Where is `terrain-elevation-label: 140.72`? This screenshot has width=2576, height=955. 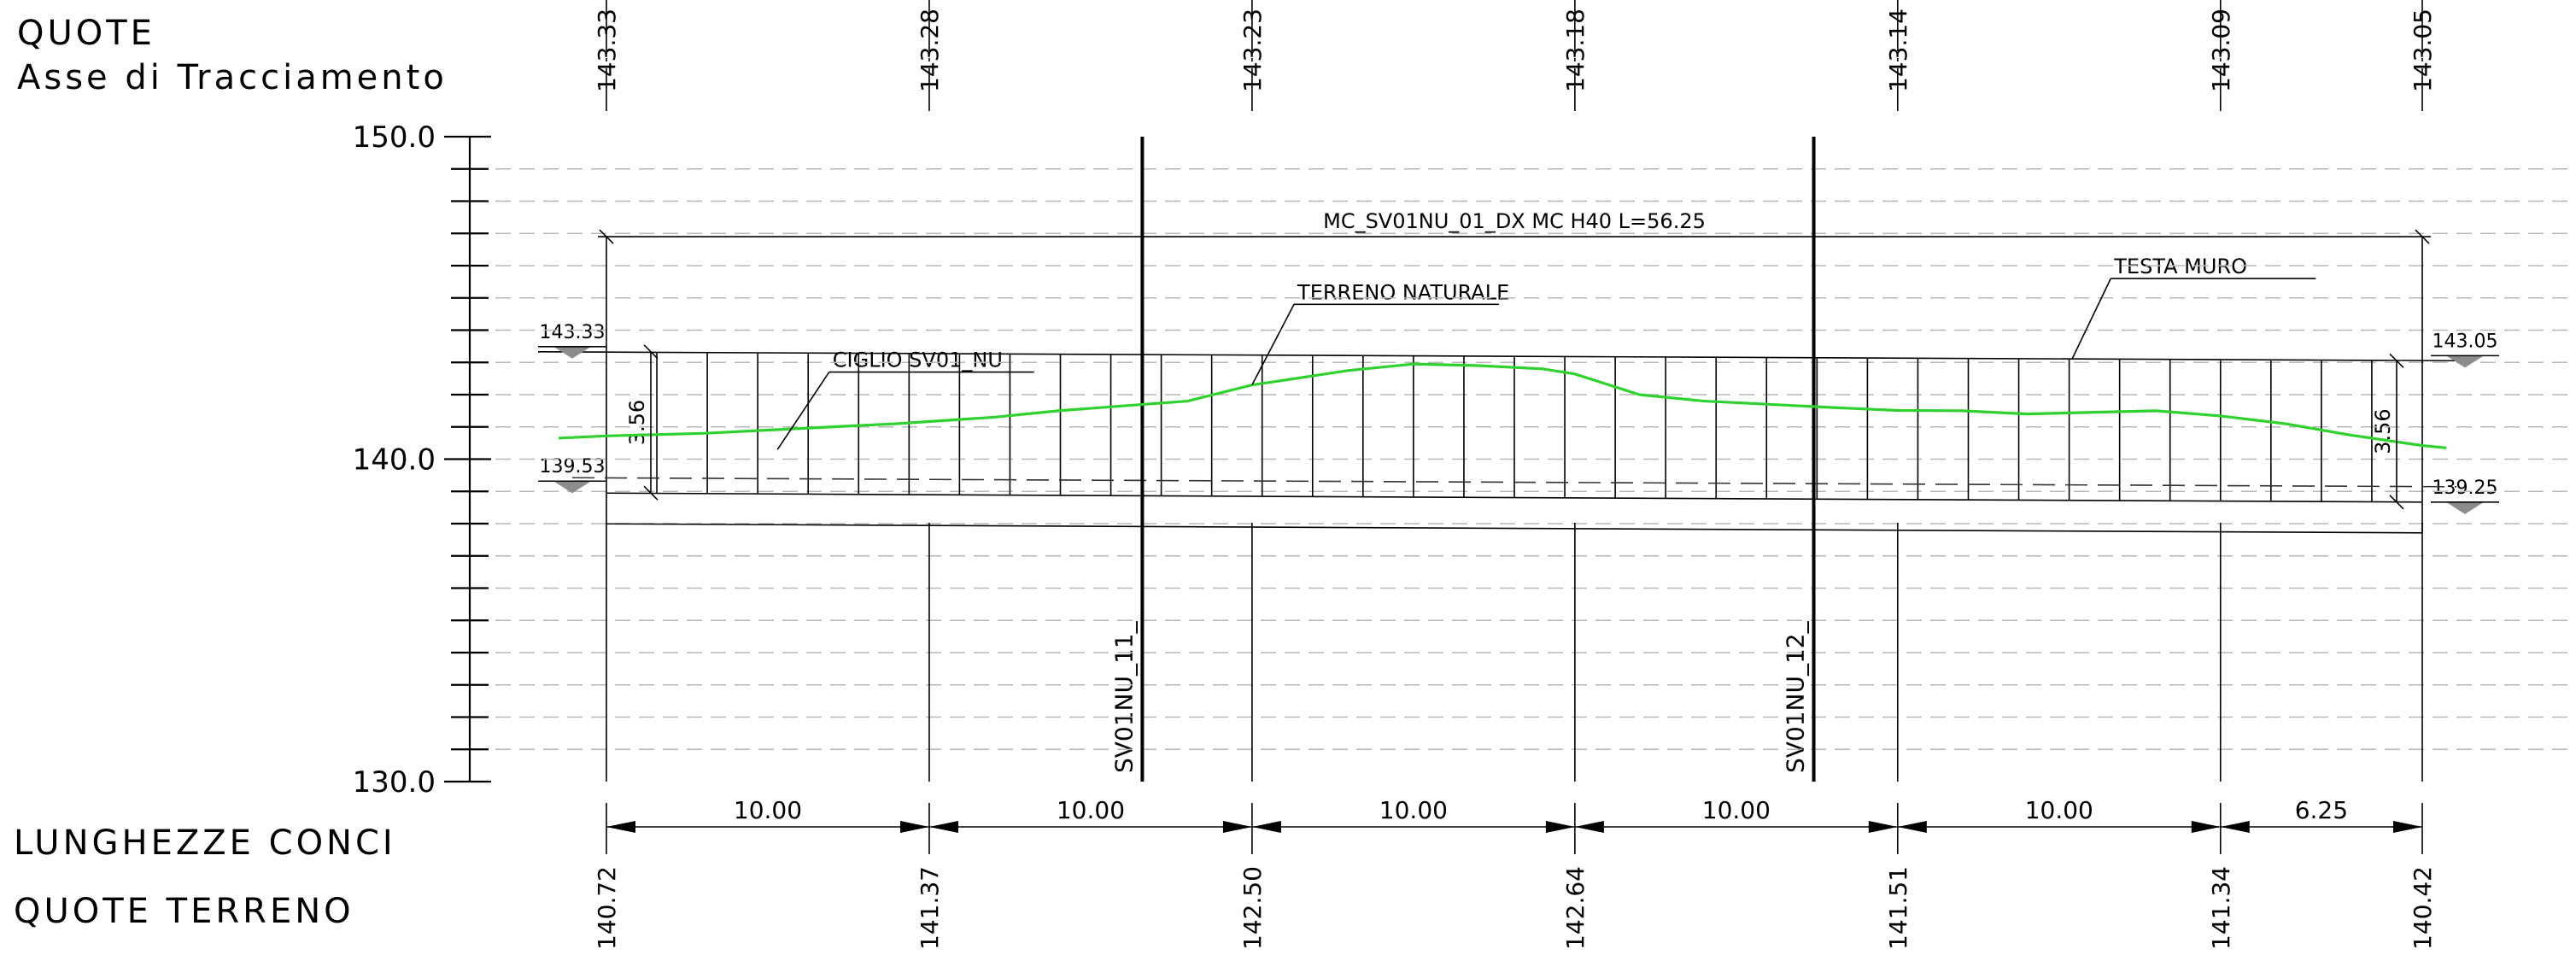
terrain-elevation-label: 140.72 is located at coordinates (607, 908).